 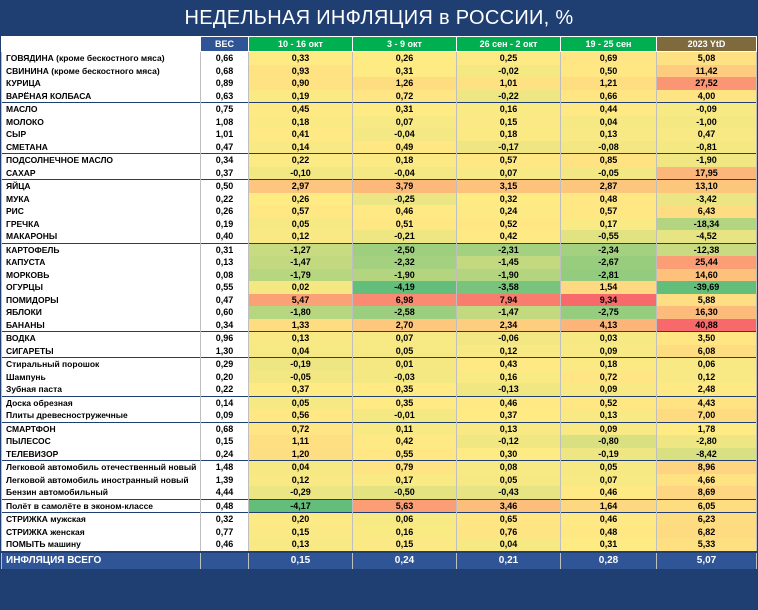 I want to click on week-value: -0,80, so click(x=608, y=441).